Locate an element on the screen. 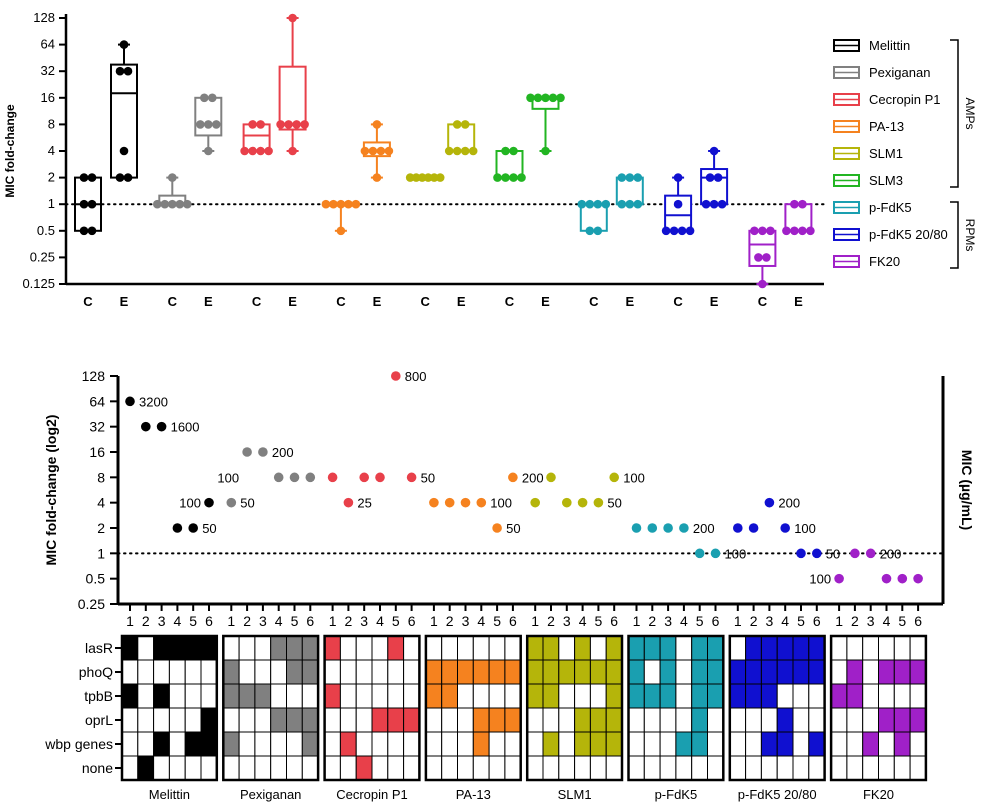 The height and width of the screenshot is (802, 983). heatmap-panel-border is located at coordinates (777, 708).